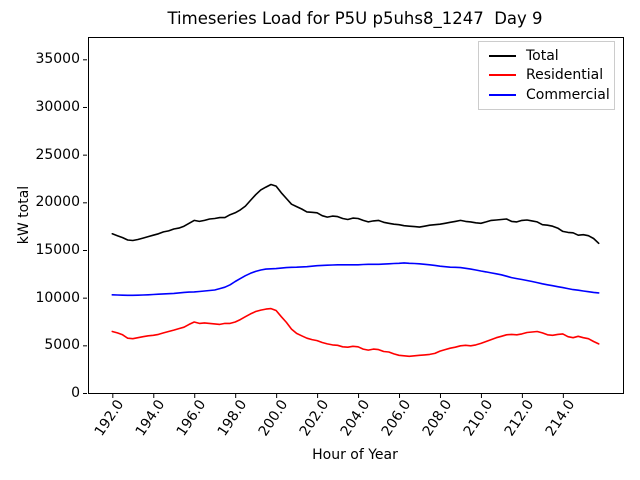 The image size is (640, 480). I want to click on y-tick-label: 25000, so click(57, 154).